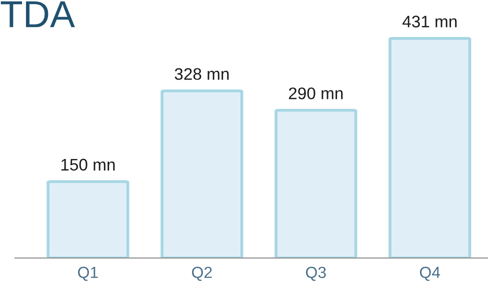  I want to click on x-tick-label: Q4, so click(430, 273).